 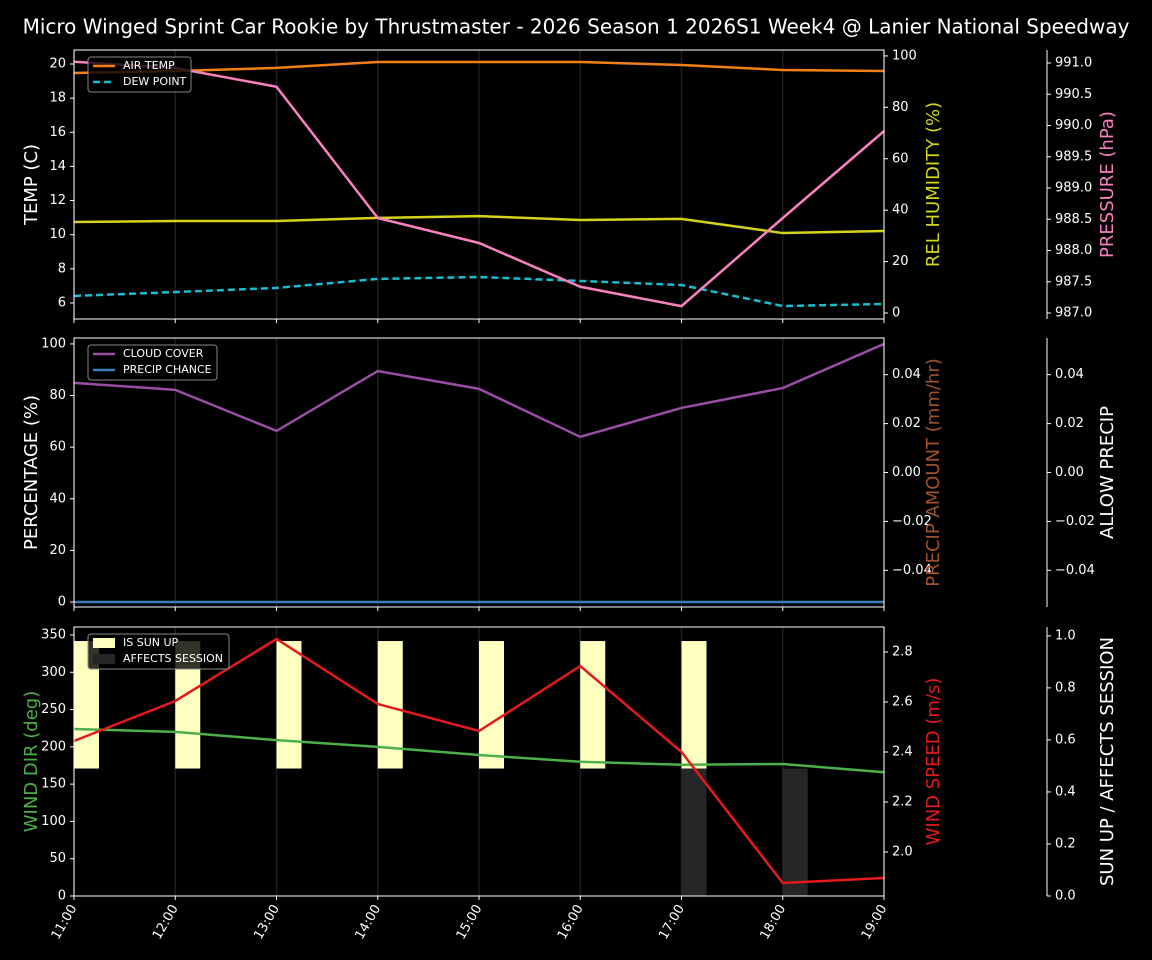 I want to click on x-tick-label: 18:00, so click(x=774, y=922).